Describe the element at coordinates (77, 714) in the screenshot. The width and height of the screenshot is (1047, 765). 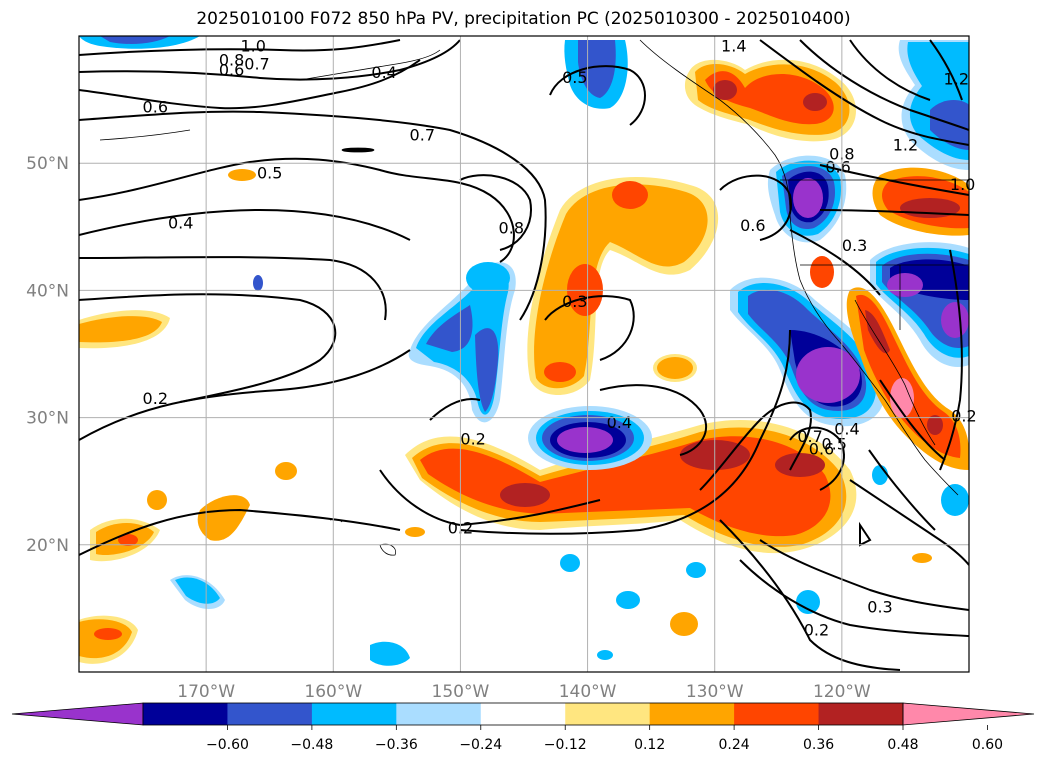
I see `colorbar-extend-low` at that location.